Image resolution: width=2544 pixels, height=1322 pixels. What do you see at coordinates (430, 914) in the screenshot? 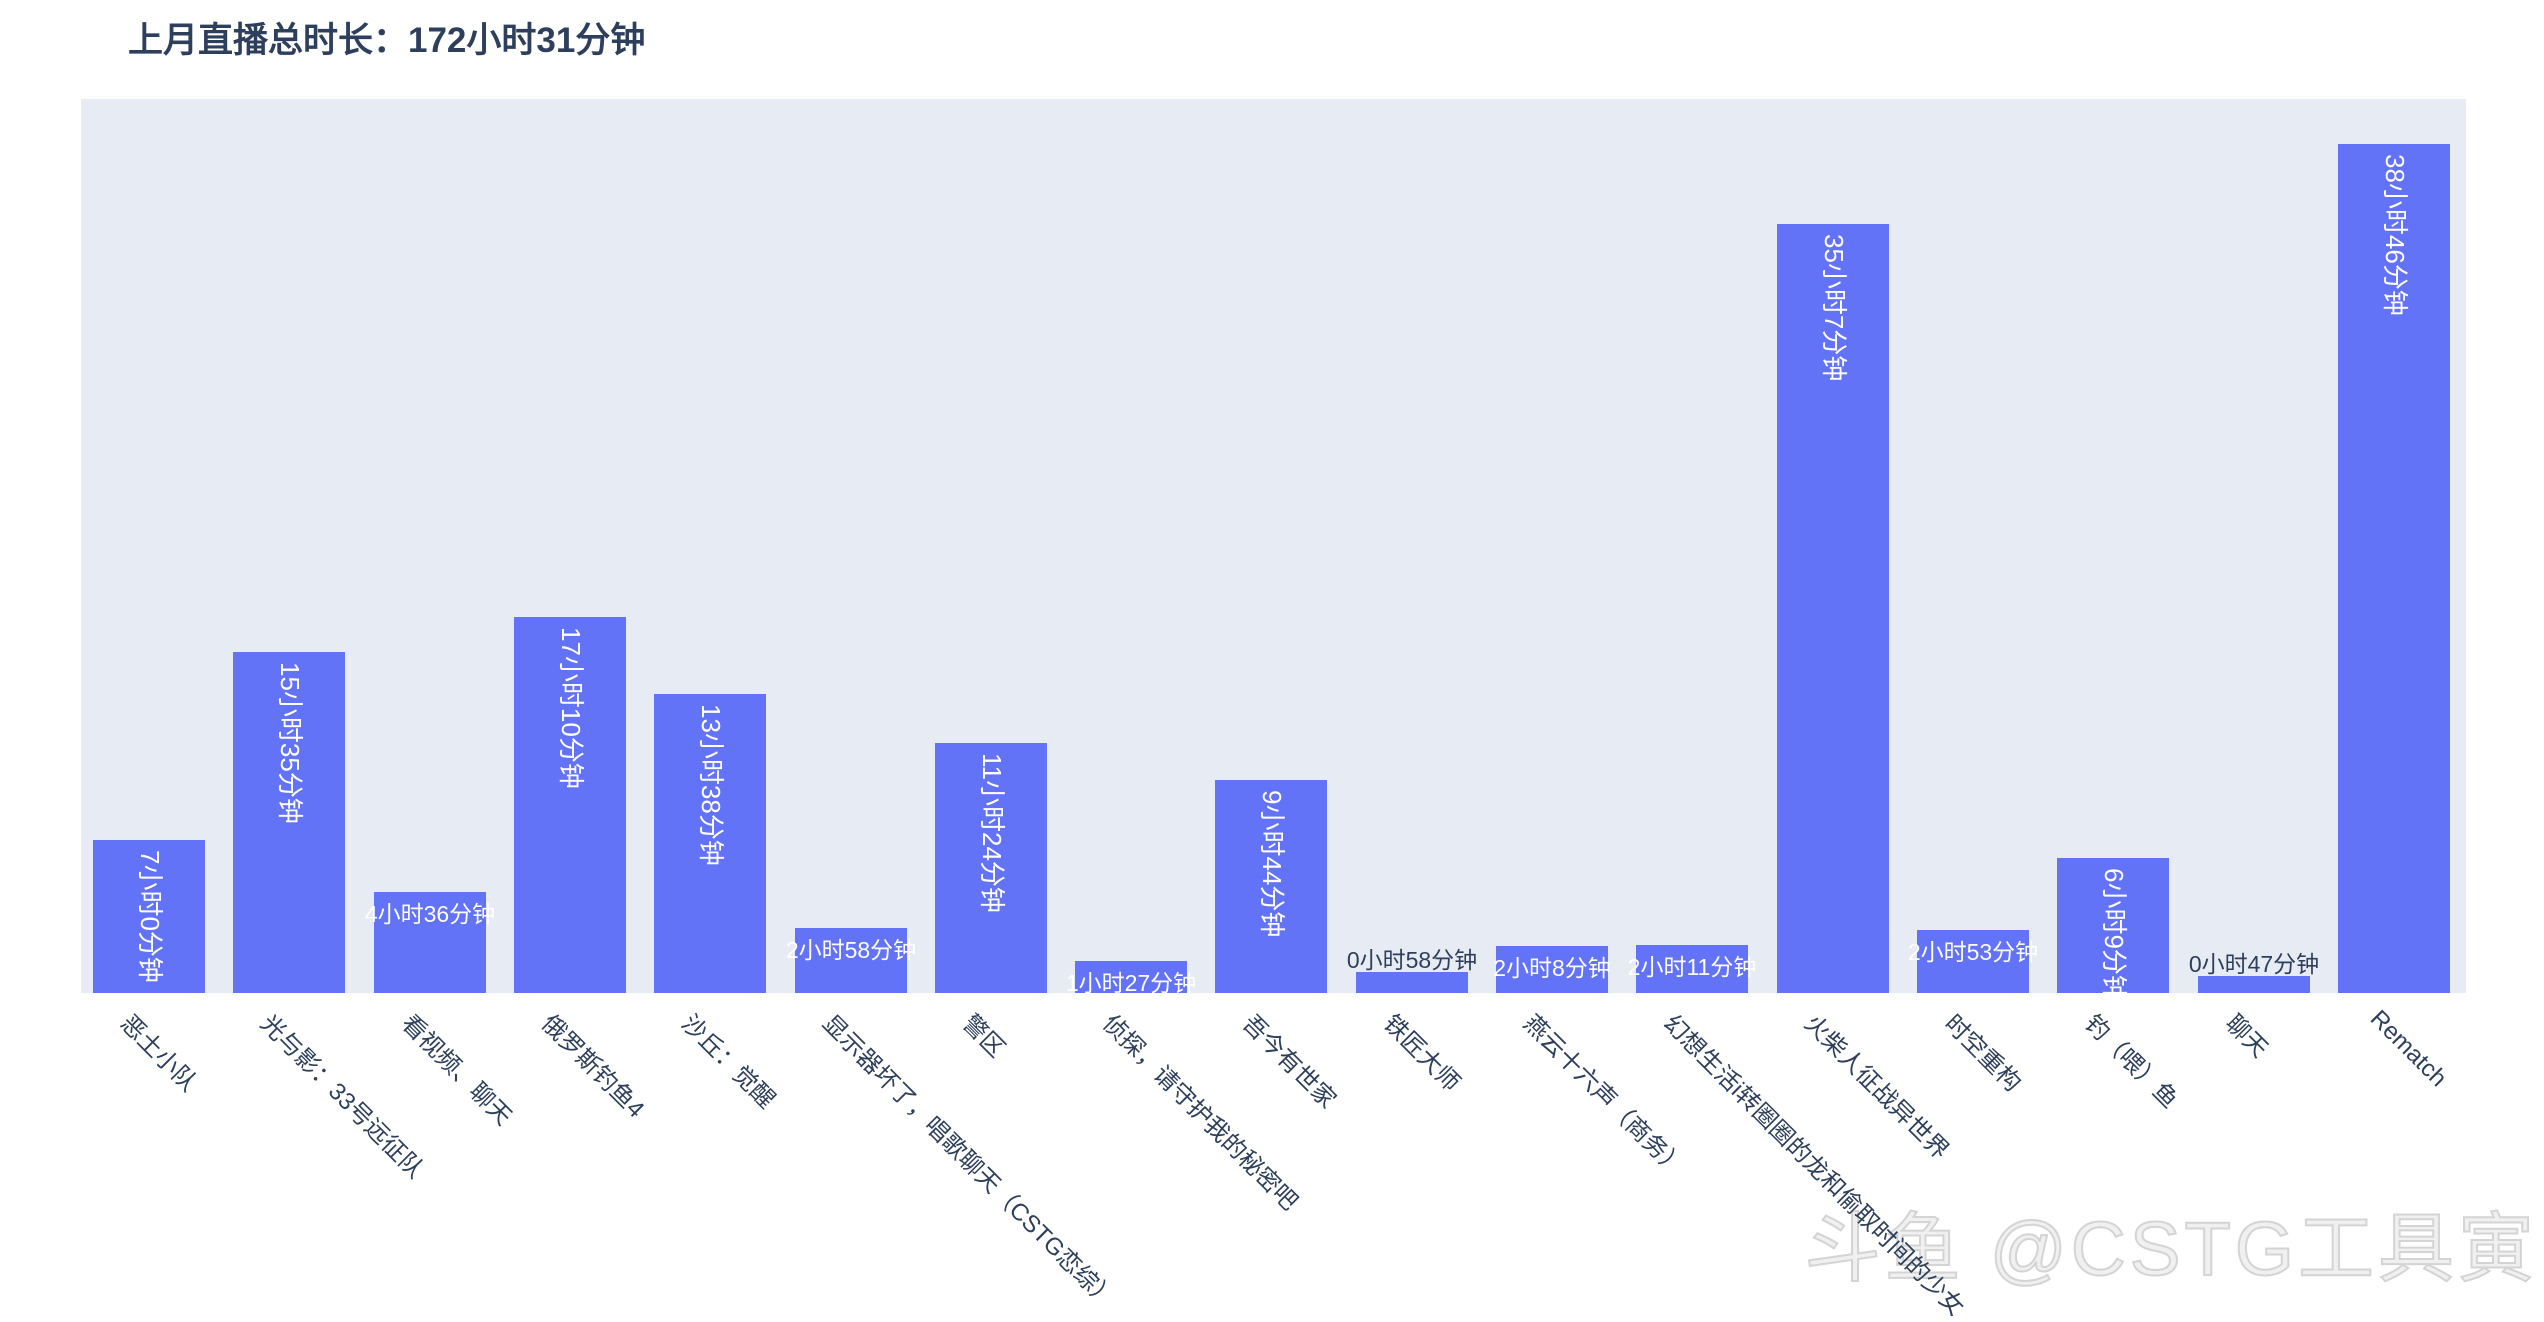
I see `bar-value-label: 4小时36分钟` at bounding box center [430, 914].